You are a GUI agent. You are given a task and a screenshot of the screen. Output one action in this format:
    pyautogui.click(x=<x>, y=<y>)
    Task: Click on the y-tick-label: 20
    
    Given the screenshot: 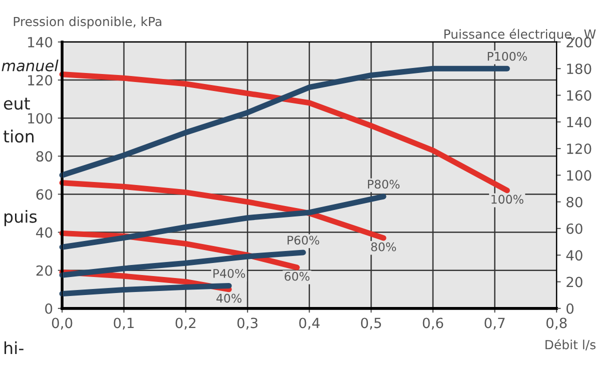 What is the action you would take?
    pyautogui.click(x=44, y=270)
    